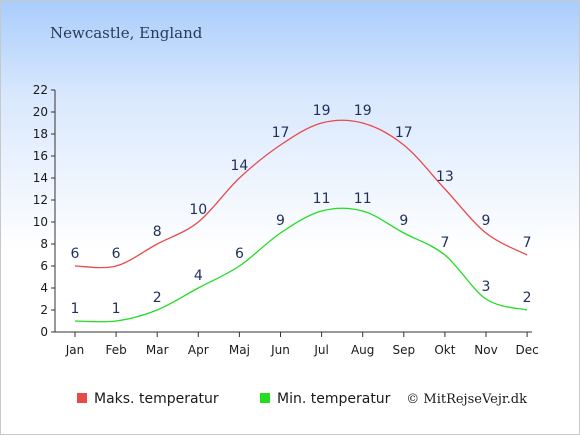 The height and width of the screenshot is (435, 580). What do you see at coordinates (526, 350) in the screenshot?
I see `x-tick-label: Dec` at bounding box center [526, 350].